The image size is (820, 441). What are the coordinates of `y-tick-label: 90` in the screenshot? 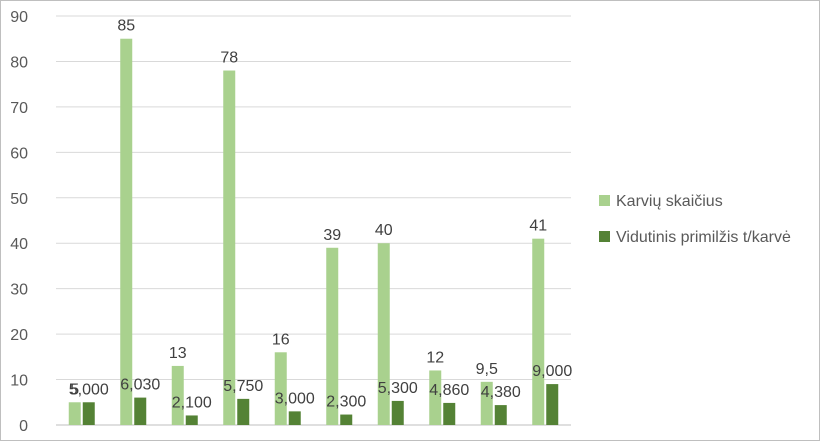 It's located at (19, 17).